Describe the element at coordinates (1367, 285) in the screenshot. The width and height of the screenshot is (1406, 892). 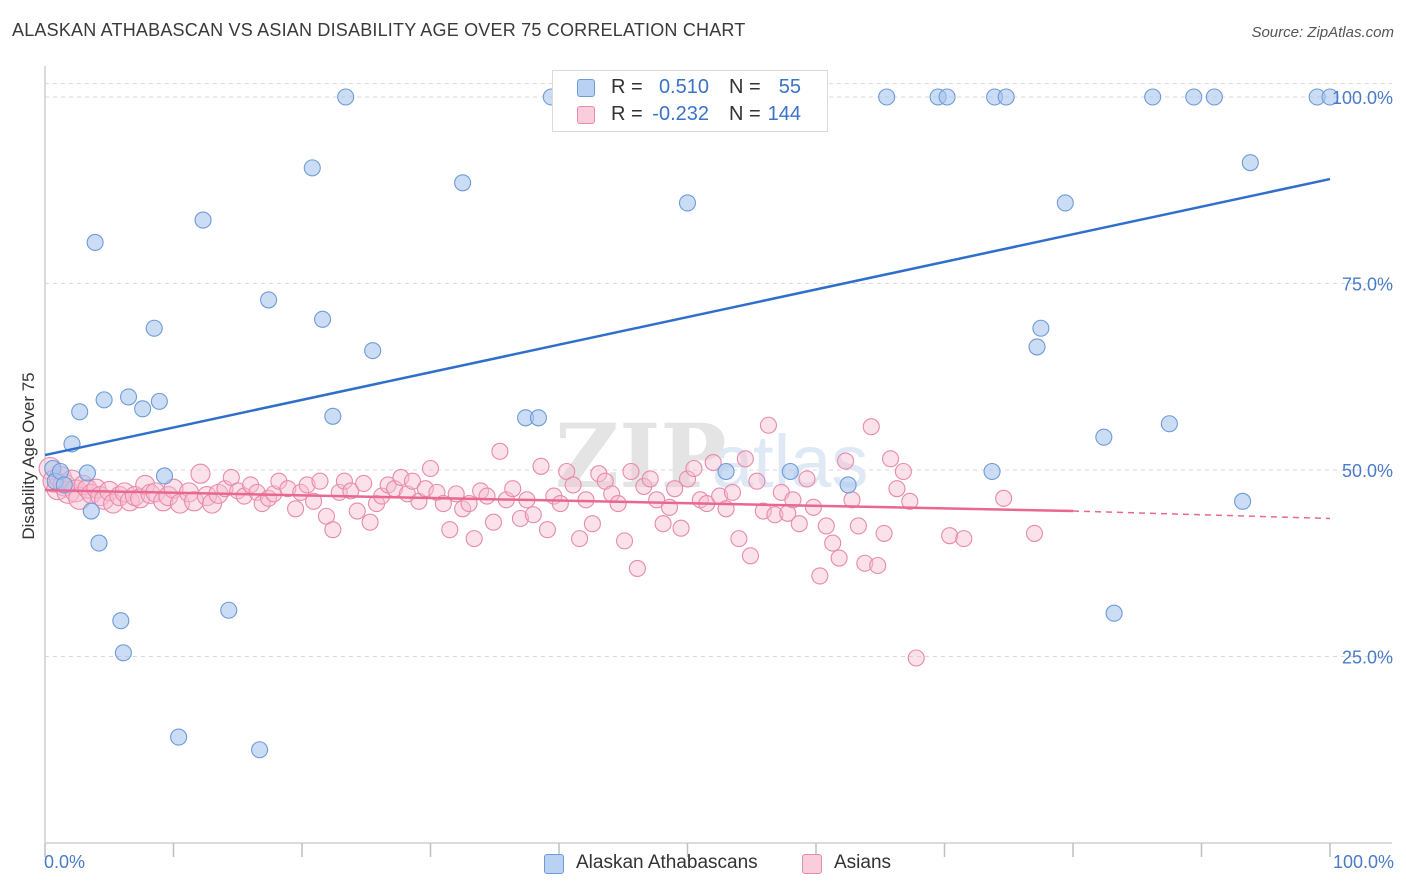
I see `y-tick-label: 75.0%` at that location.